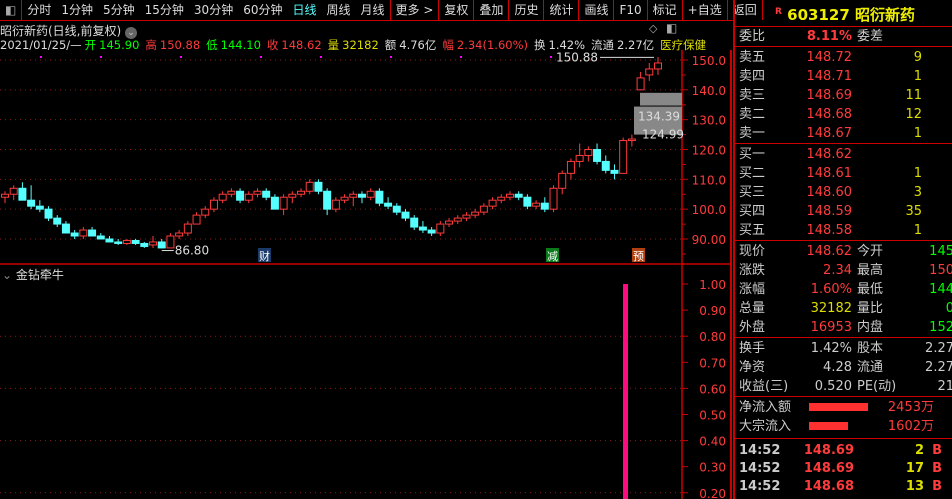 This screenshot has height=499, width=952. What do you see at coordinates (917, 57) in the screenshot?
I see `ask-volume: 9` at bounding box center [917, 57].